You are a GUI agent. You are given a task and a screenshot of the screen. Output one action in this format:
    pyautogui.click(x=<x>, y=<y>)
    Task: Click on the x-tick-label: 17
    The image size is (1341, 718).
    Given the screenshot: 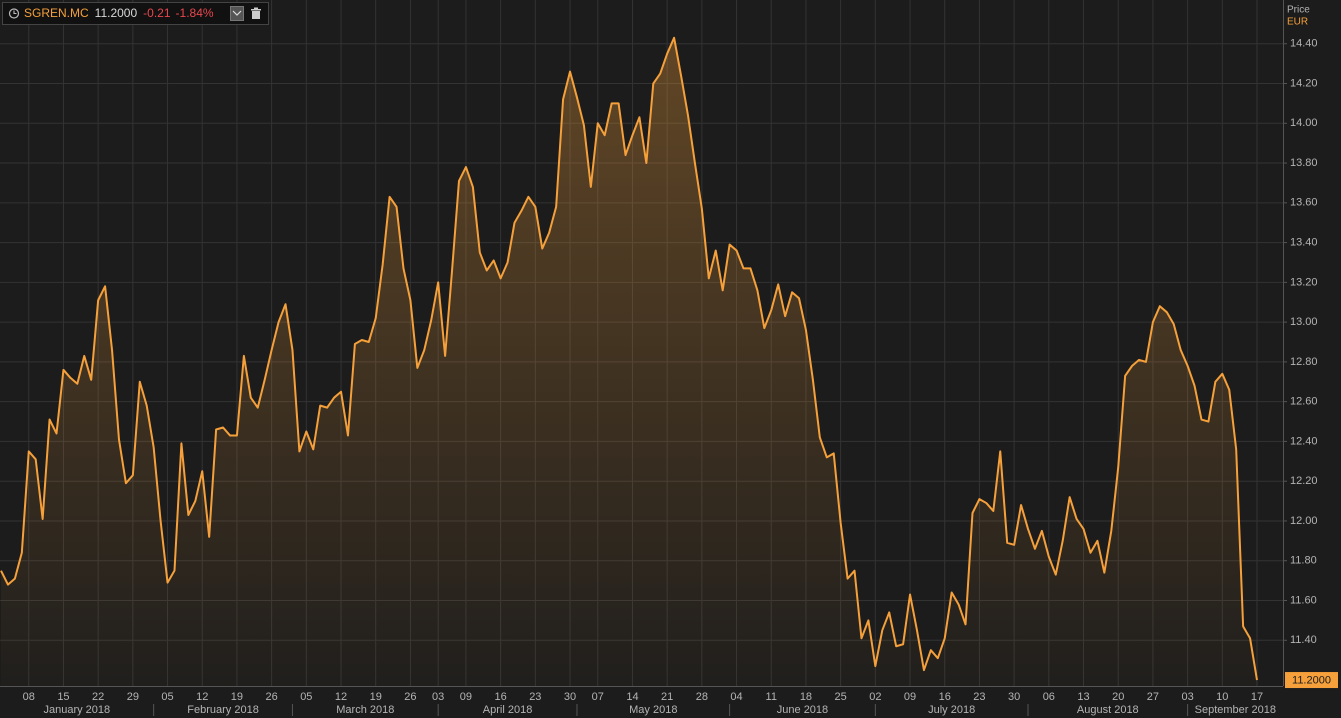 What is the action you would take?
    pyautogui.click(x=1257, y=697)
    